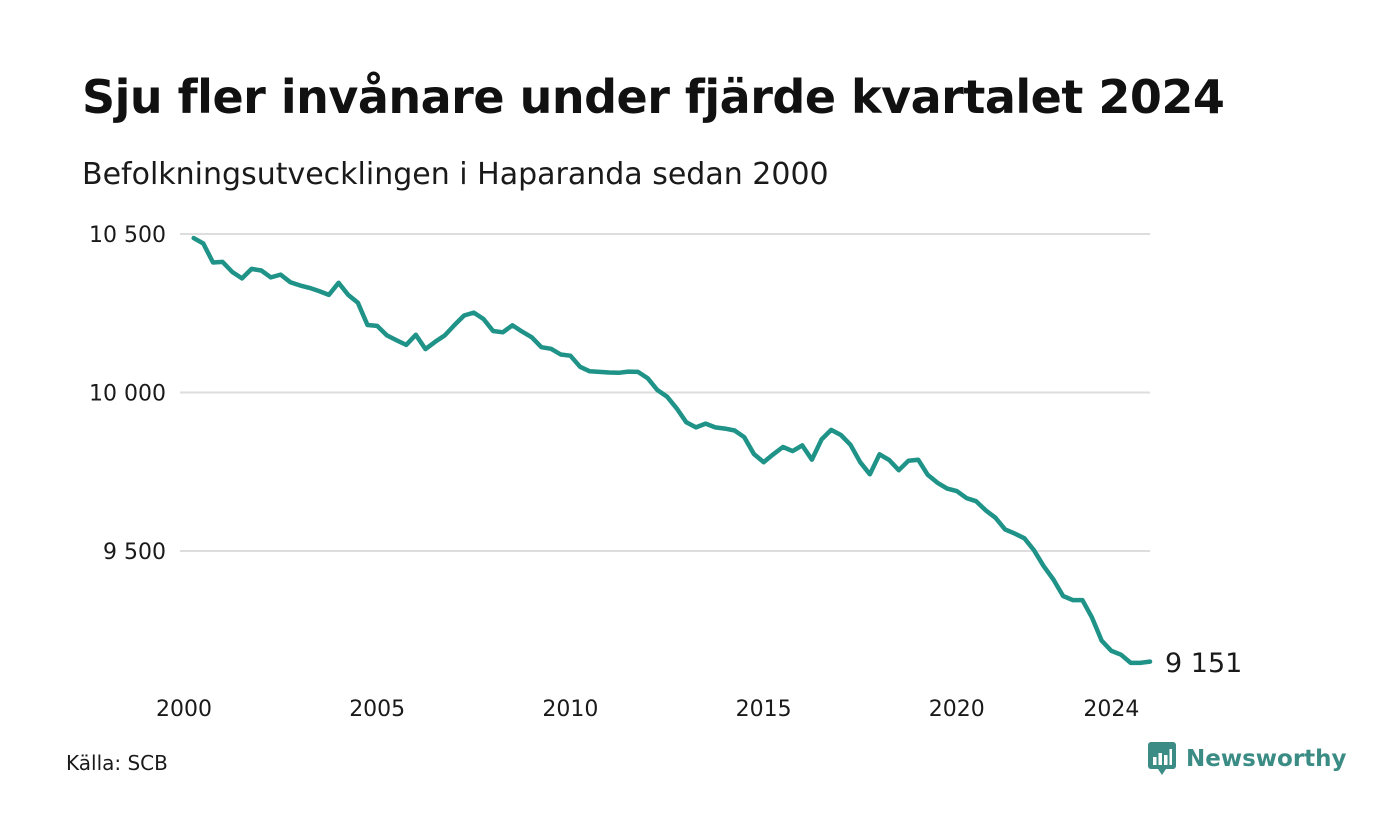 Image resolution: width=1400 pixels, height=840 pixels. What do you see at coordinates (377, 709) in the screenshot?
I see `x-tick-label: 2005` at bounding box center [377, 709].